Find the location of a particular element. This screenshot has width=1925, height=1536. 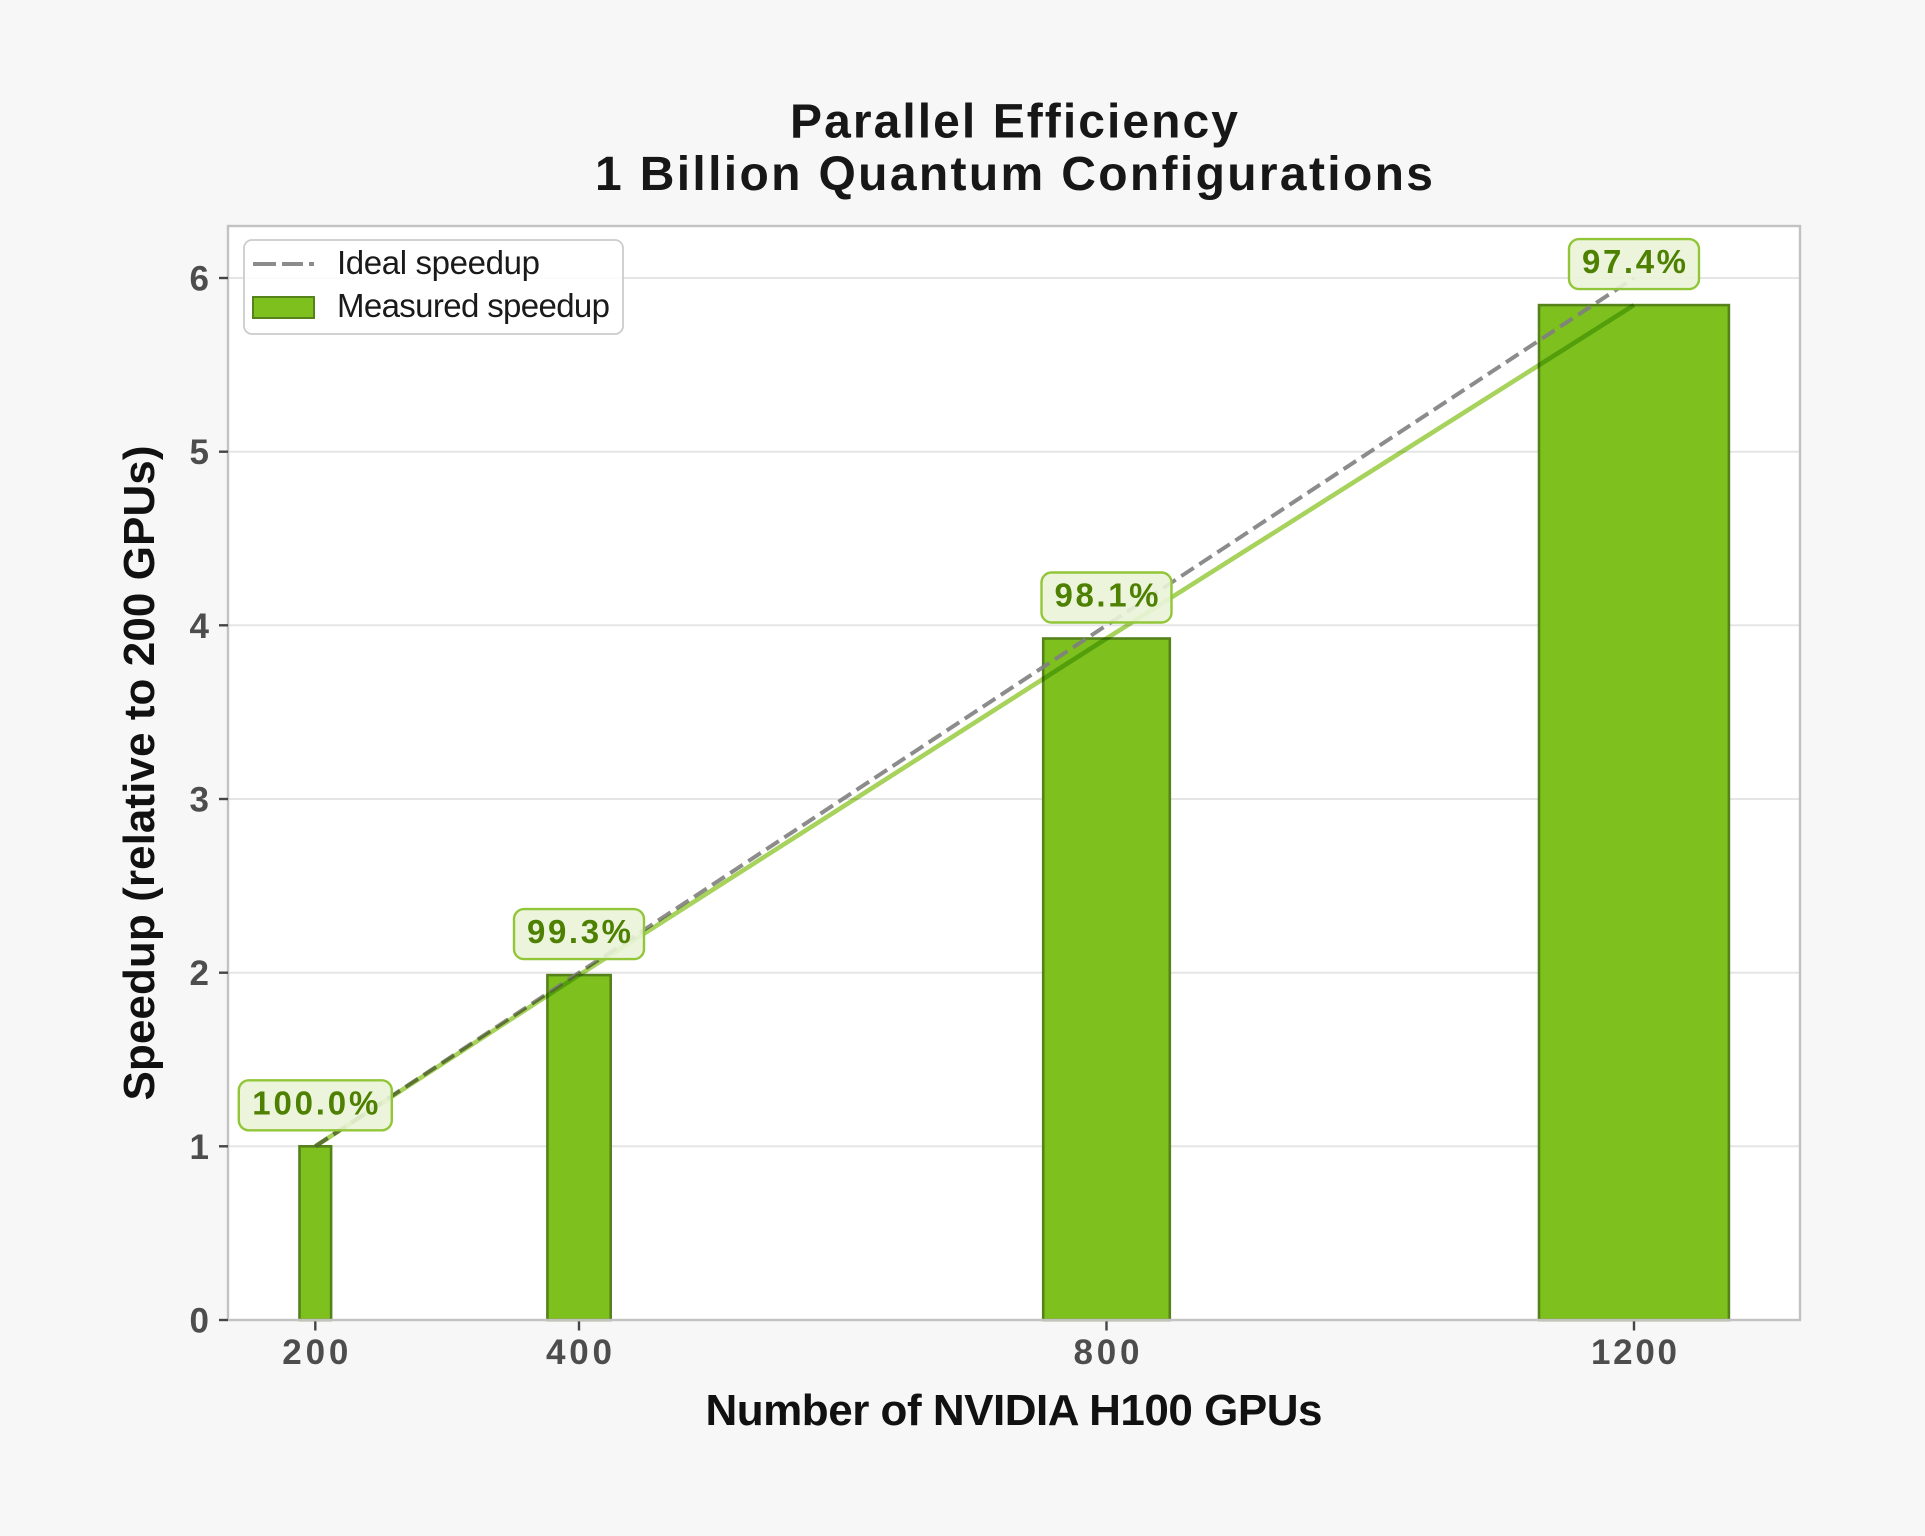

svg-text: 4 is located at coordinates (200, 626).